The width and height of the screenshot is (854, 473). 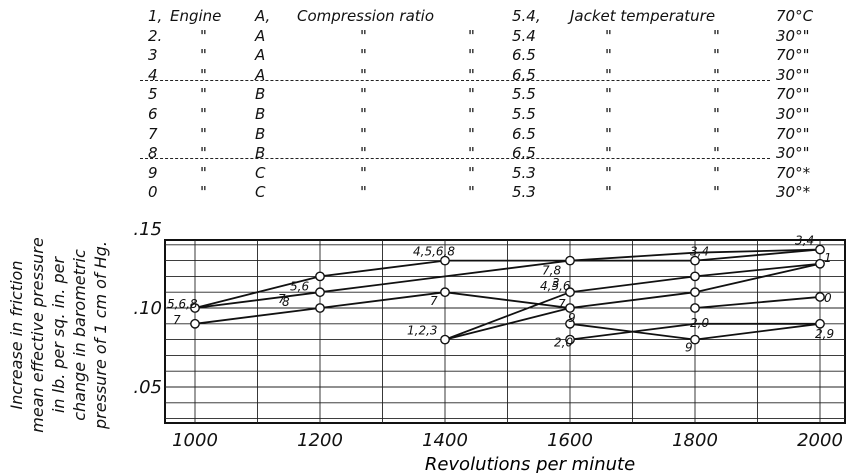 What do you see at coordinates (434, 252) in the screenshot?
I see `point-annotation: 4,5,6,8` at bounding box center [434, 252].